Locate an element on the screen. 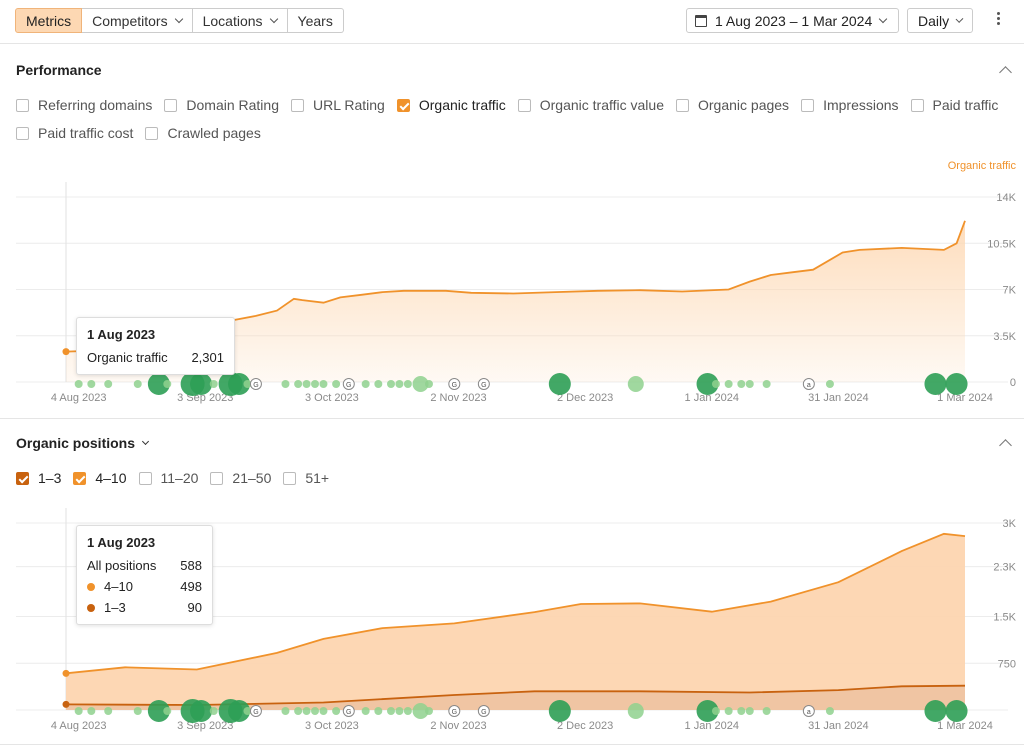 Image resolution: width=1024 pixels, height=754 pixels. tooltip-row: Organic traffic 2,301 is located at coordinates (155, 357).